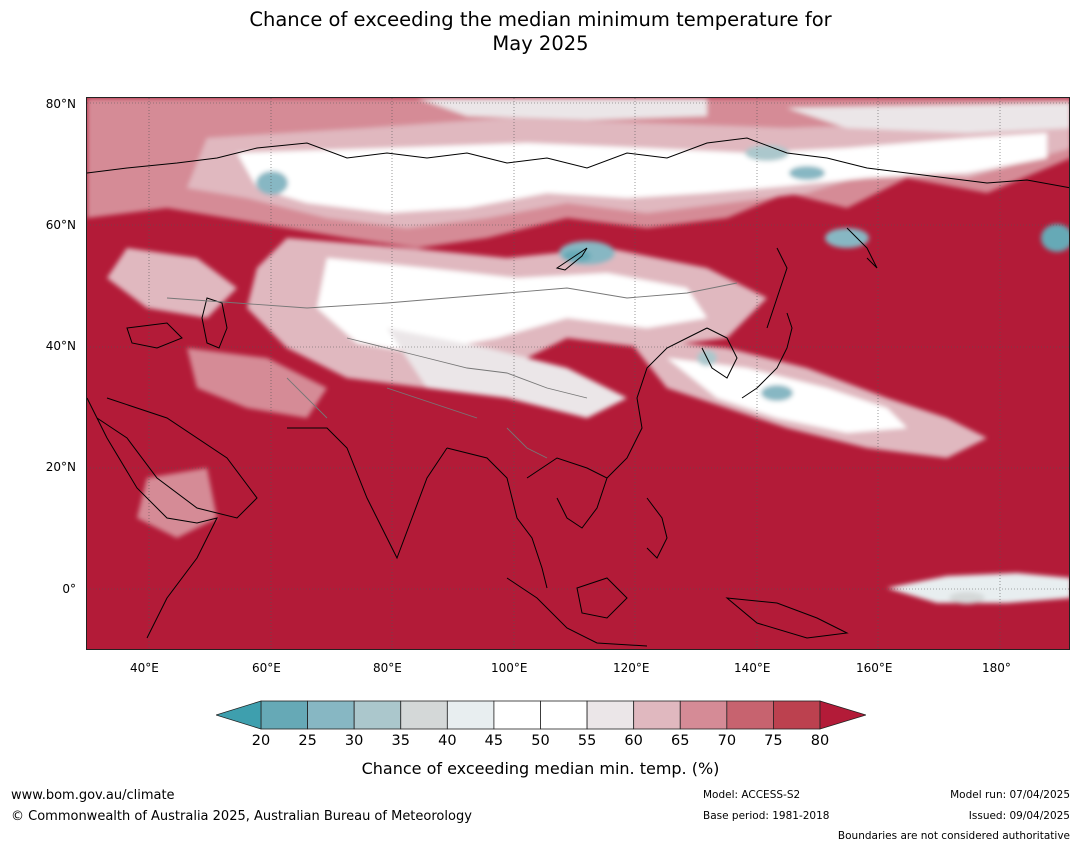 This screenshot has width=1081, height=850. Describe the element at coordinates (60, 225) in the screenshot. I see `lat-label-60n: 60°N` at that location.